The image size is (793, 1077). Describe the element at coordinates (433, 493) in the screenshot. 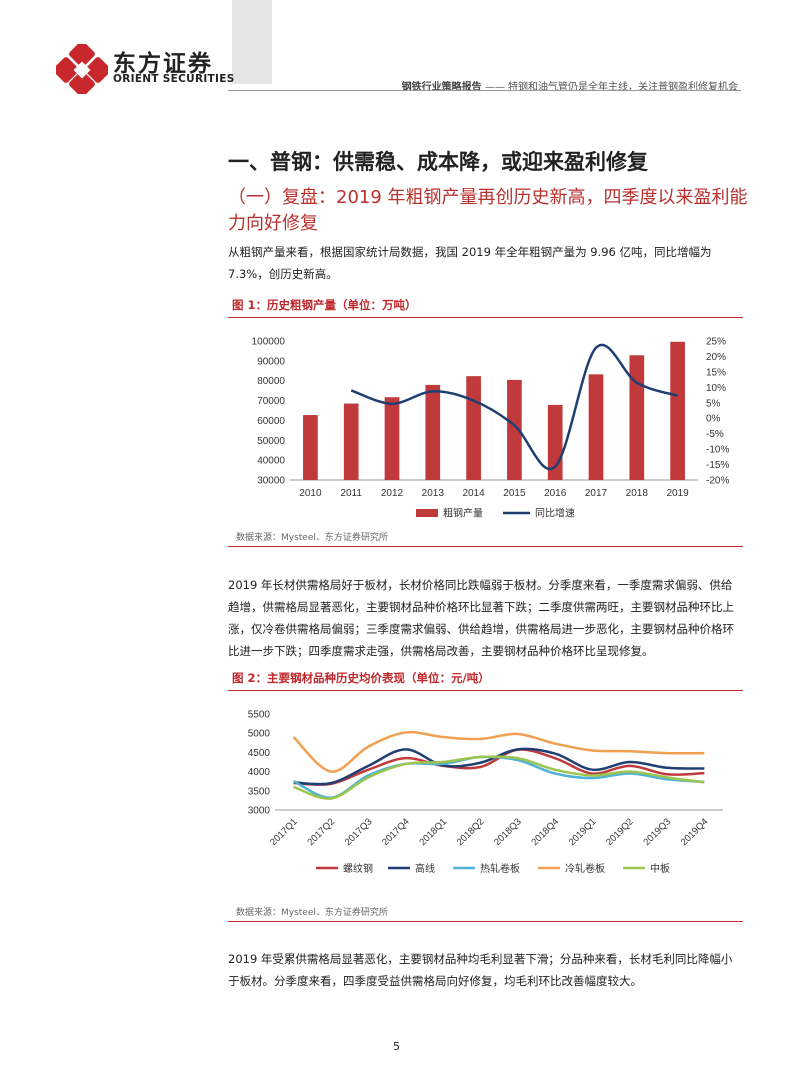

I see `x-tick-label: 2013` at that location.